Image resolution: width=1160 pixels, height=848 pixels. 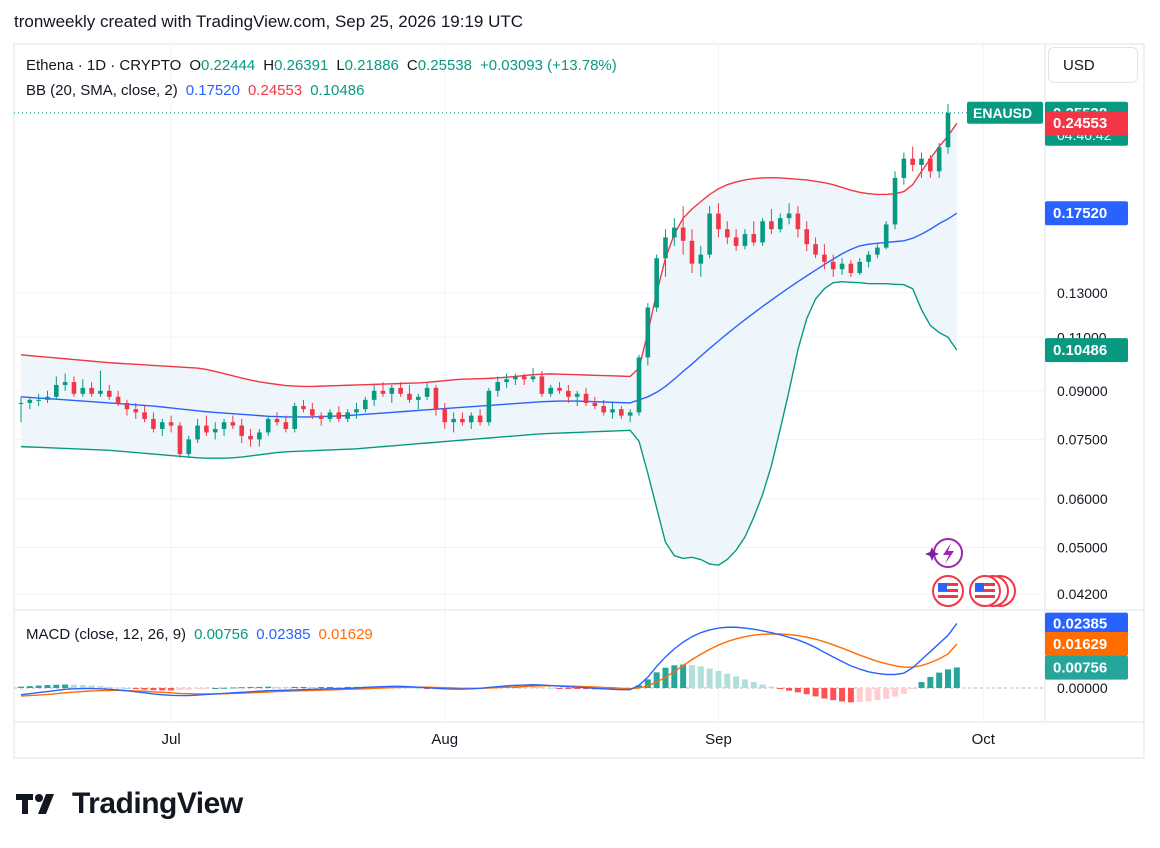 What do you see at coordinates (445, 65) in the screenshot?
I see `legend-close-value: 0.25538` at bounding box center [445, 65].